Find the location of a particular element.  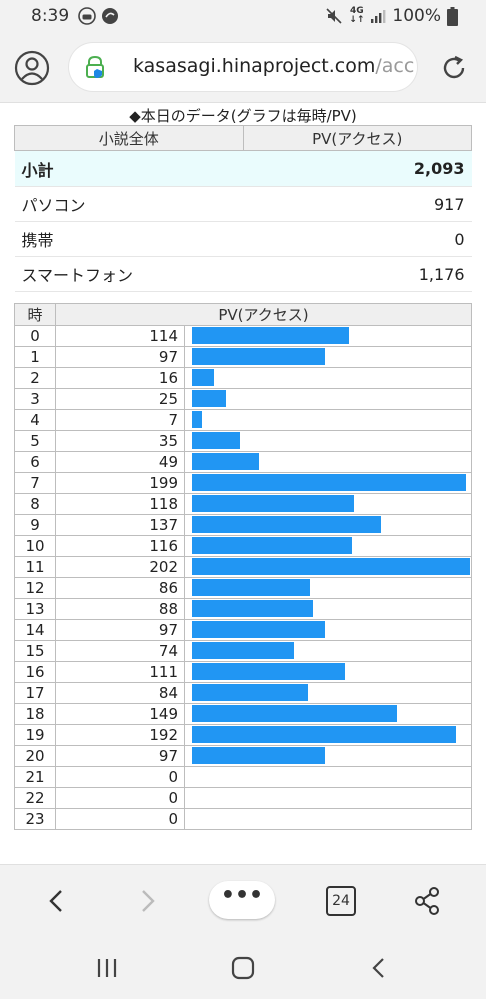

summary-label: 小計 is located at coordinates (128, 168).